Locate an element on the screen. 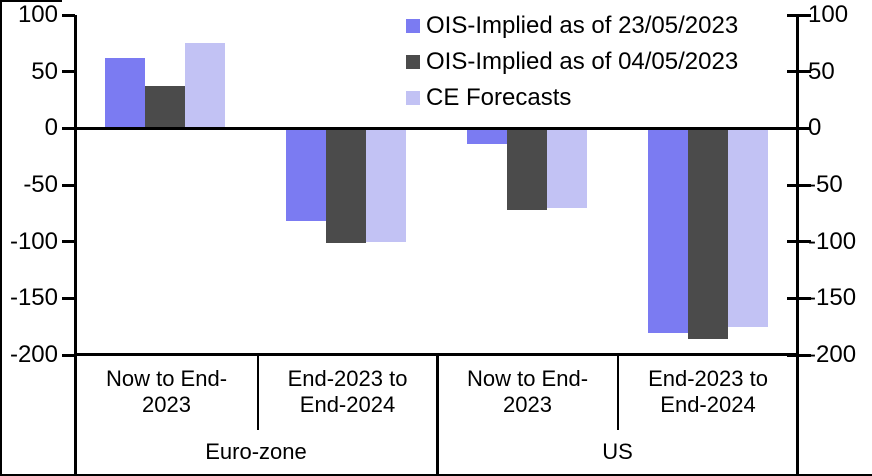 The image size is (872, 476). legend-item: OIS-Implied as of 23/05/2023 is located at coordinates (572, 26).